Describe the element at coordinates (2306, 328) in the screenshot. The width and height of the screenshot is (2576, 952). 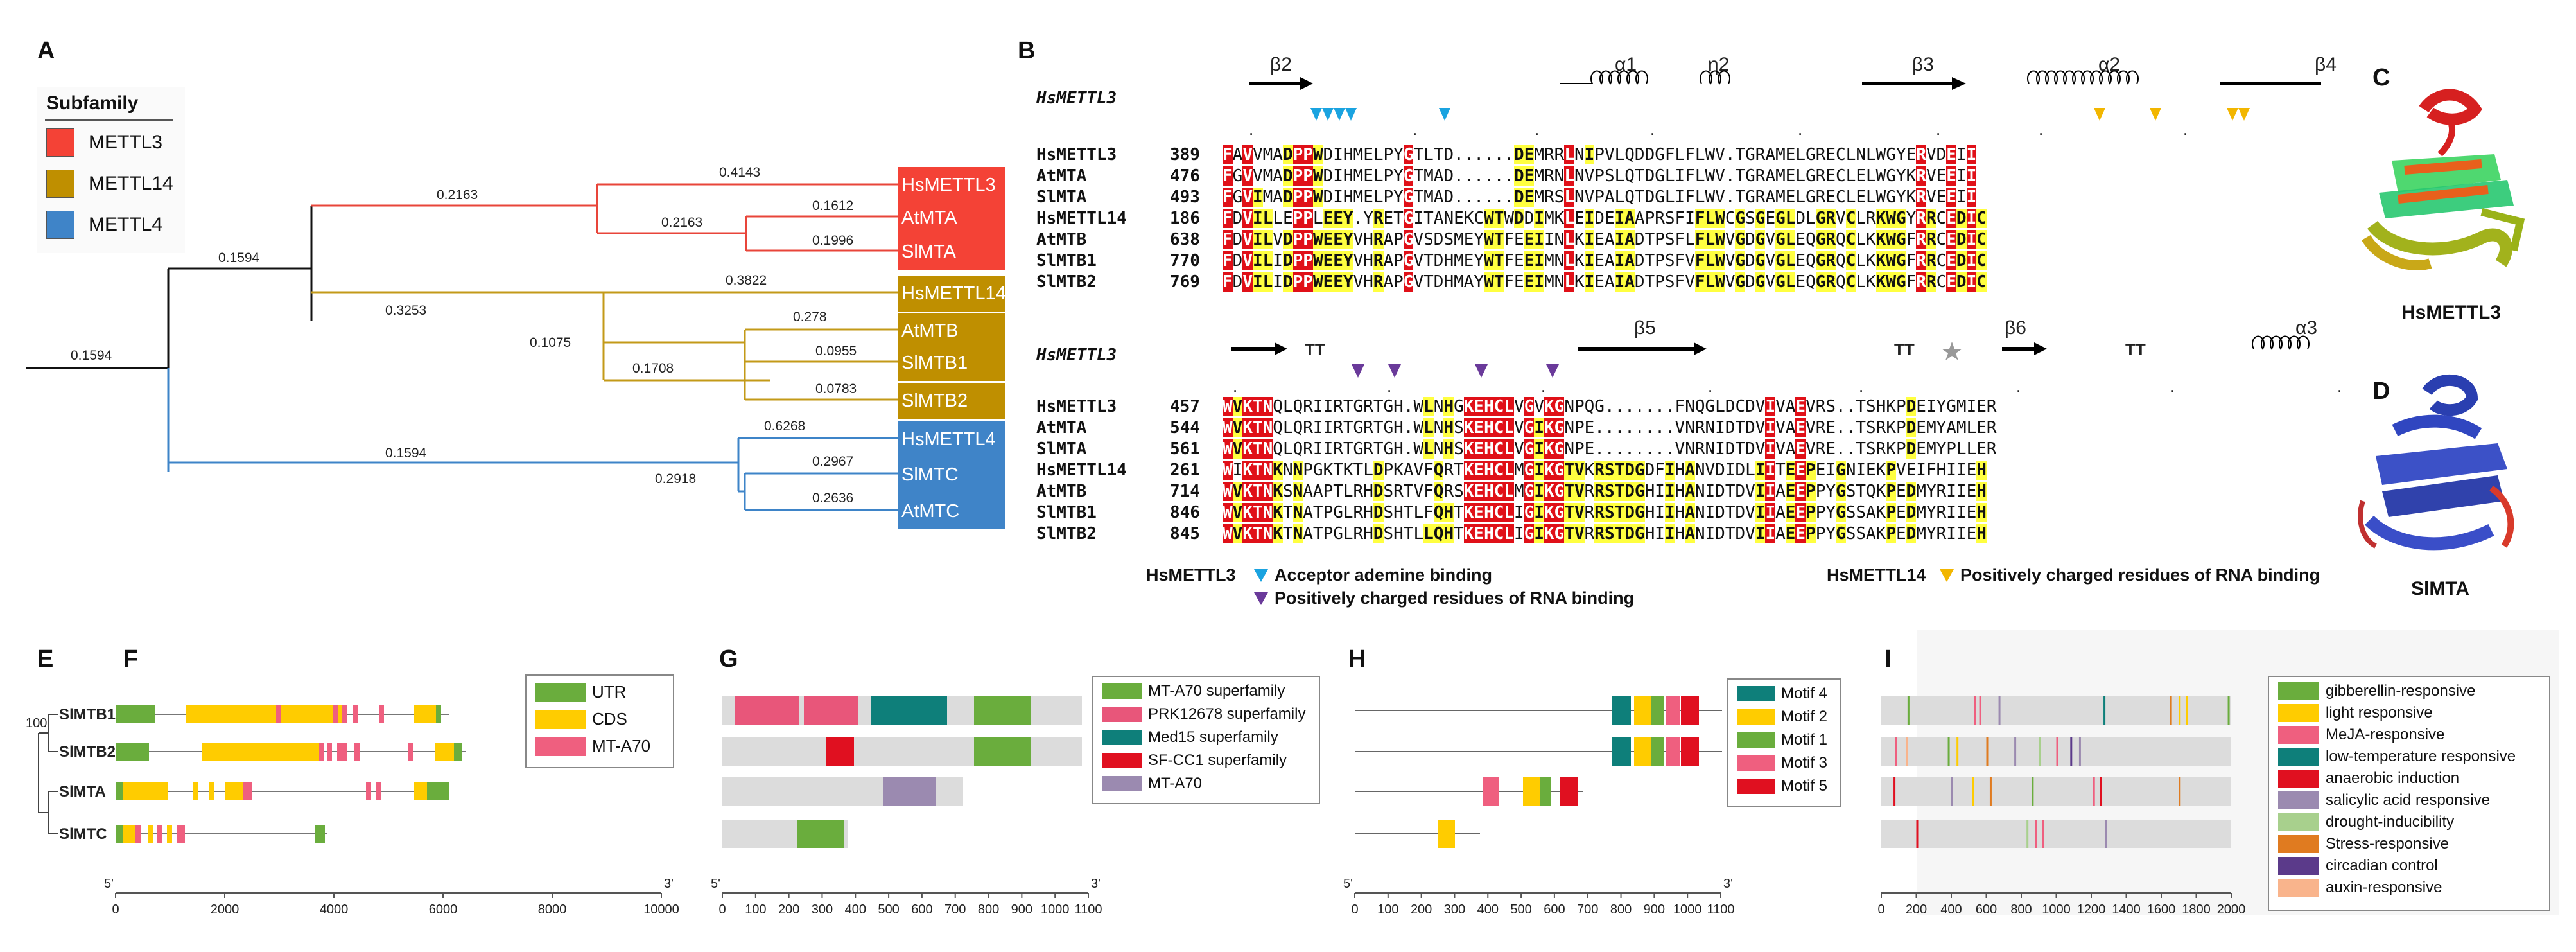
I see `ss-label-alpha3: α3` at that location.